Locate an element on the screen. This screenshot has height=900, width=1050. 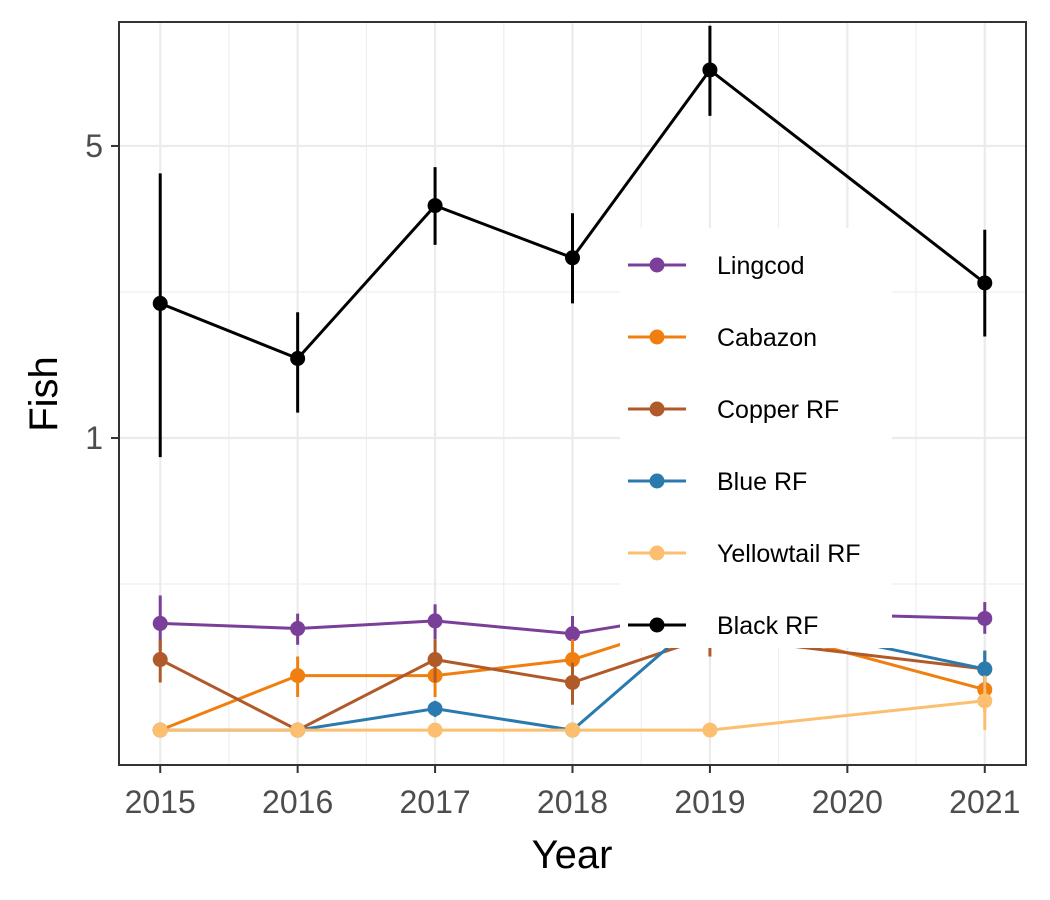
series is located at coordinates (572, 706).